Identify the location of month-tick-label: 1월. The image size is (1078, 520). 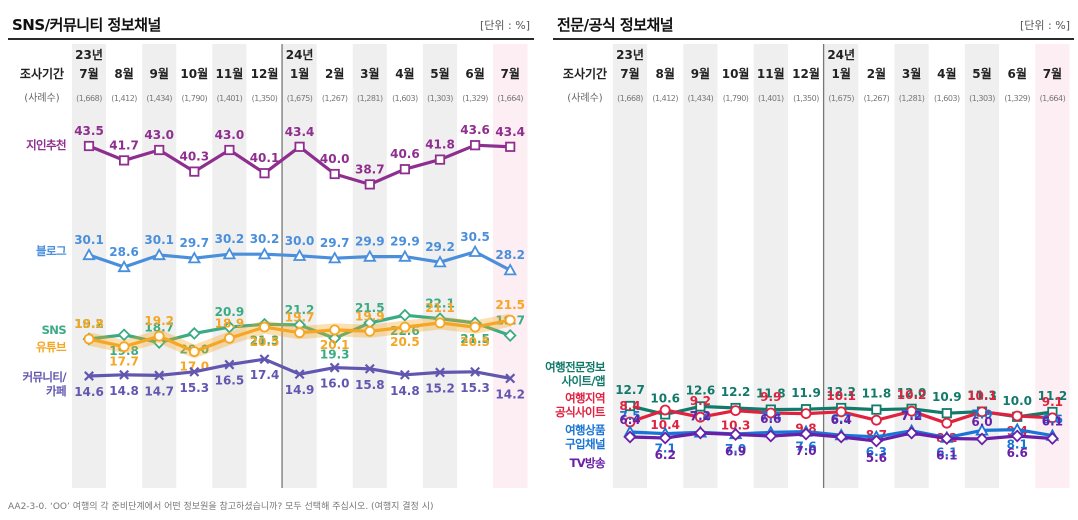
(299, 73).